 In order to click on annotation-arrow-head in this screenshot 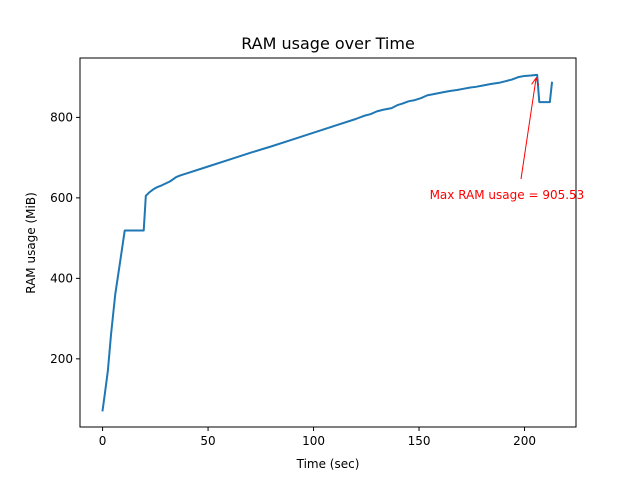, I will do `click(535, 81)`.